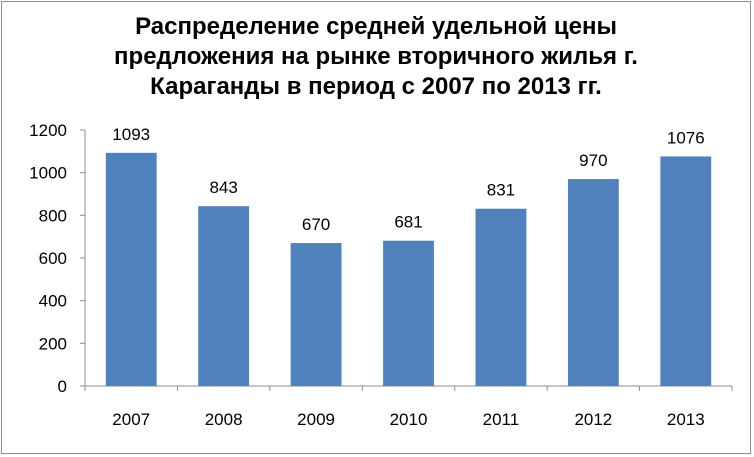  I want to click on chart-title-line-1: Распределение средней удельной цены, so click(376, 26).